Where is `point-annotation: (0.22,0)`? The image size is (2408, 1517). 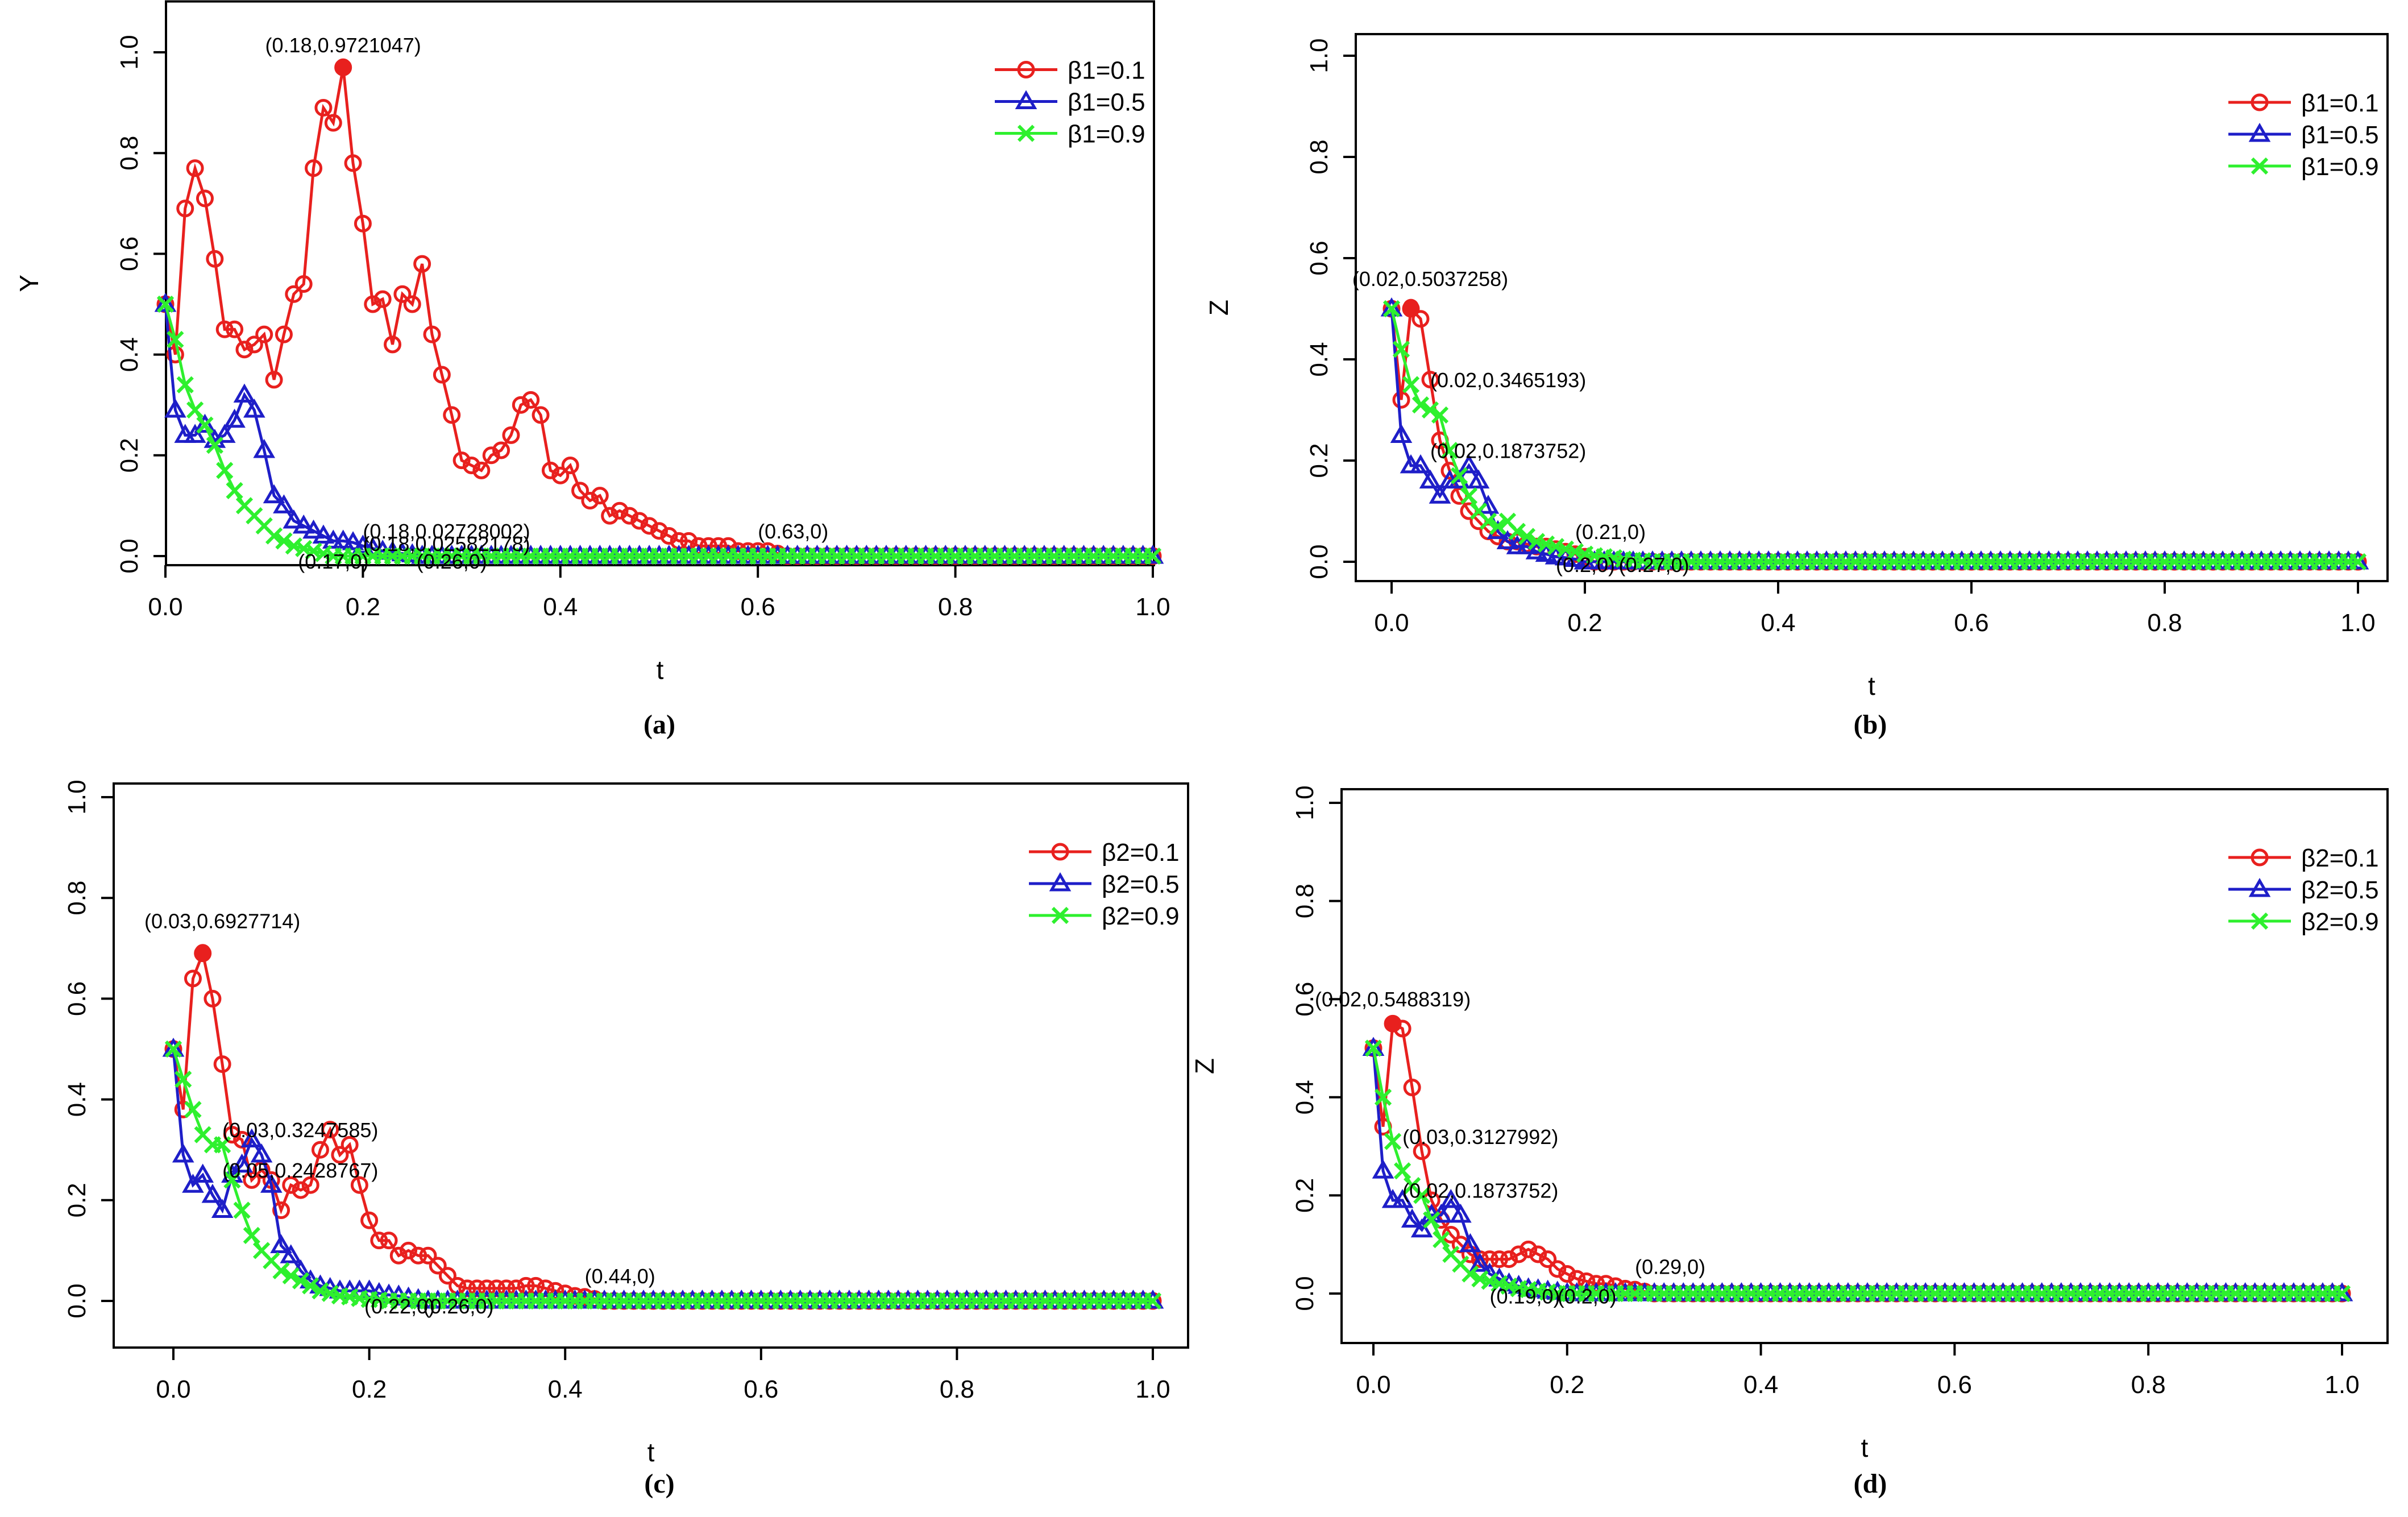
point-annotation: (0.22,0) is located at coordinates (399, 1306).